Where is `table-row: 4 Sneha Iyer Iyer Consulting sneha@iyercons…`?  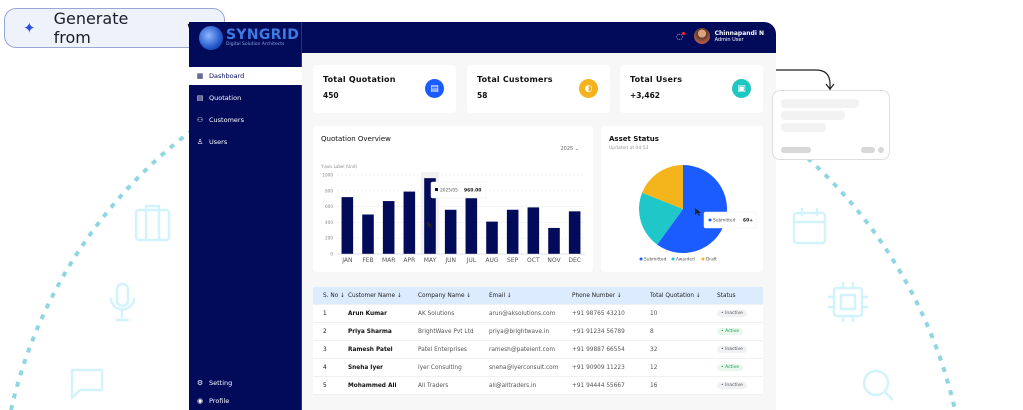
table-row: 4 Sneha Iyer Iyer Consulting sneha@iyercons… is located at coordinates (538, 368).